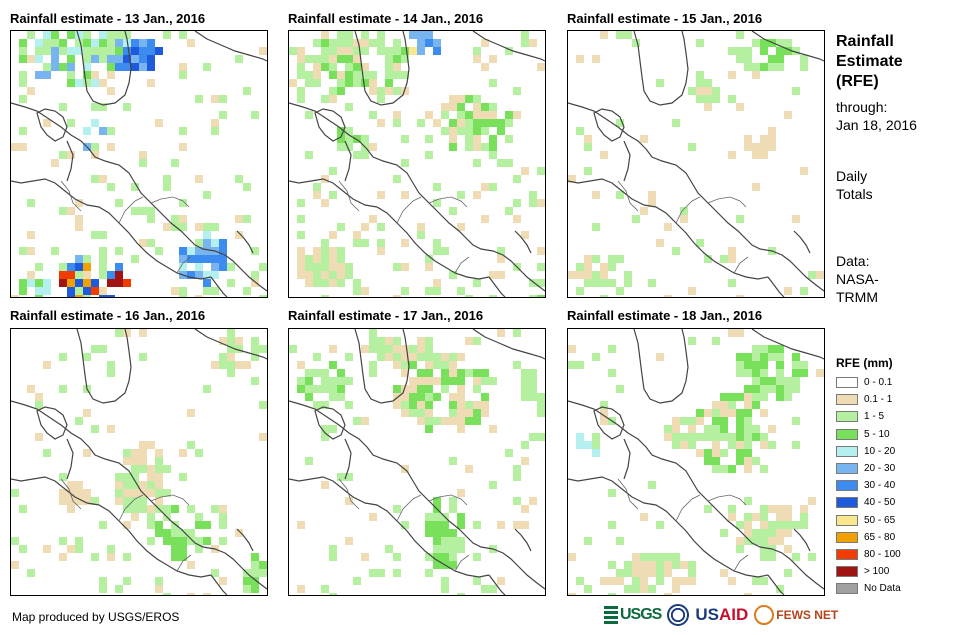  Describe the element at coordinates (688, 508) in the screenshot. I see `country-border` at that location.